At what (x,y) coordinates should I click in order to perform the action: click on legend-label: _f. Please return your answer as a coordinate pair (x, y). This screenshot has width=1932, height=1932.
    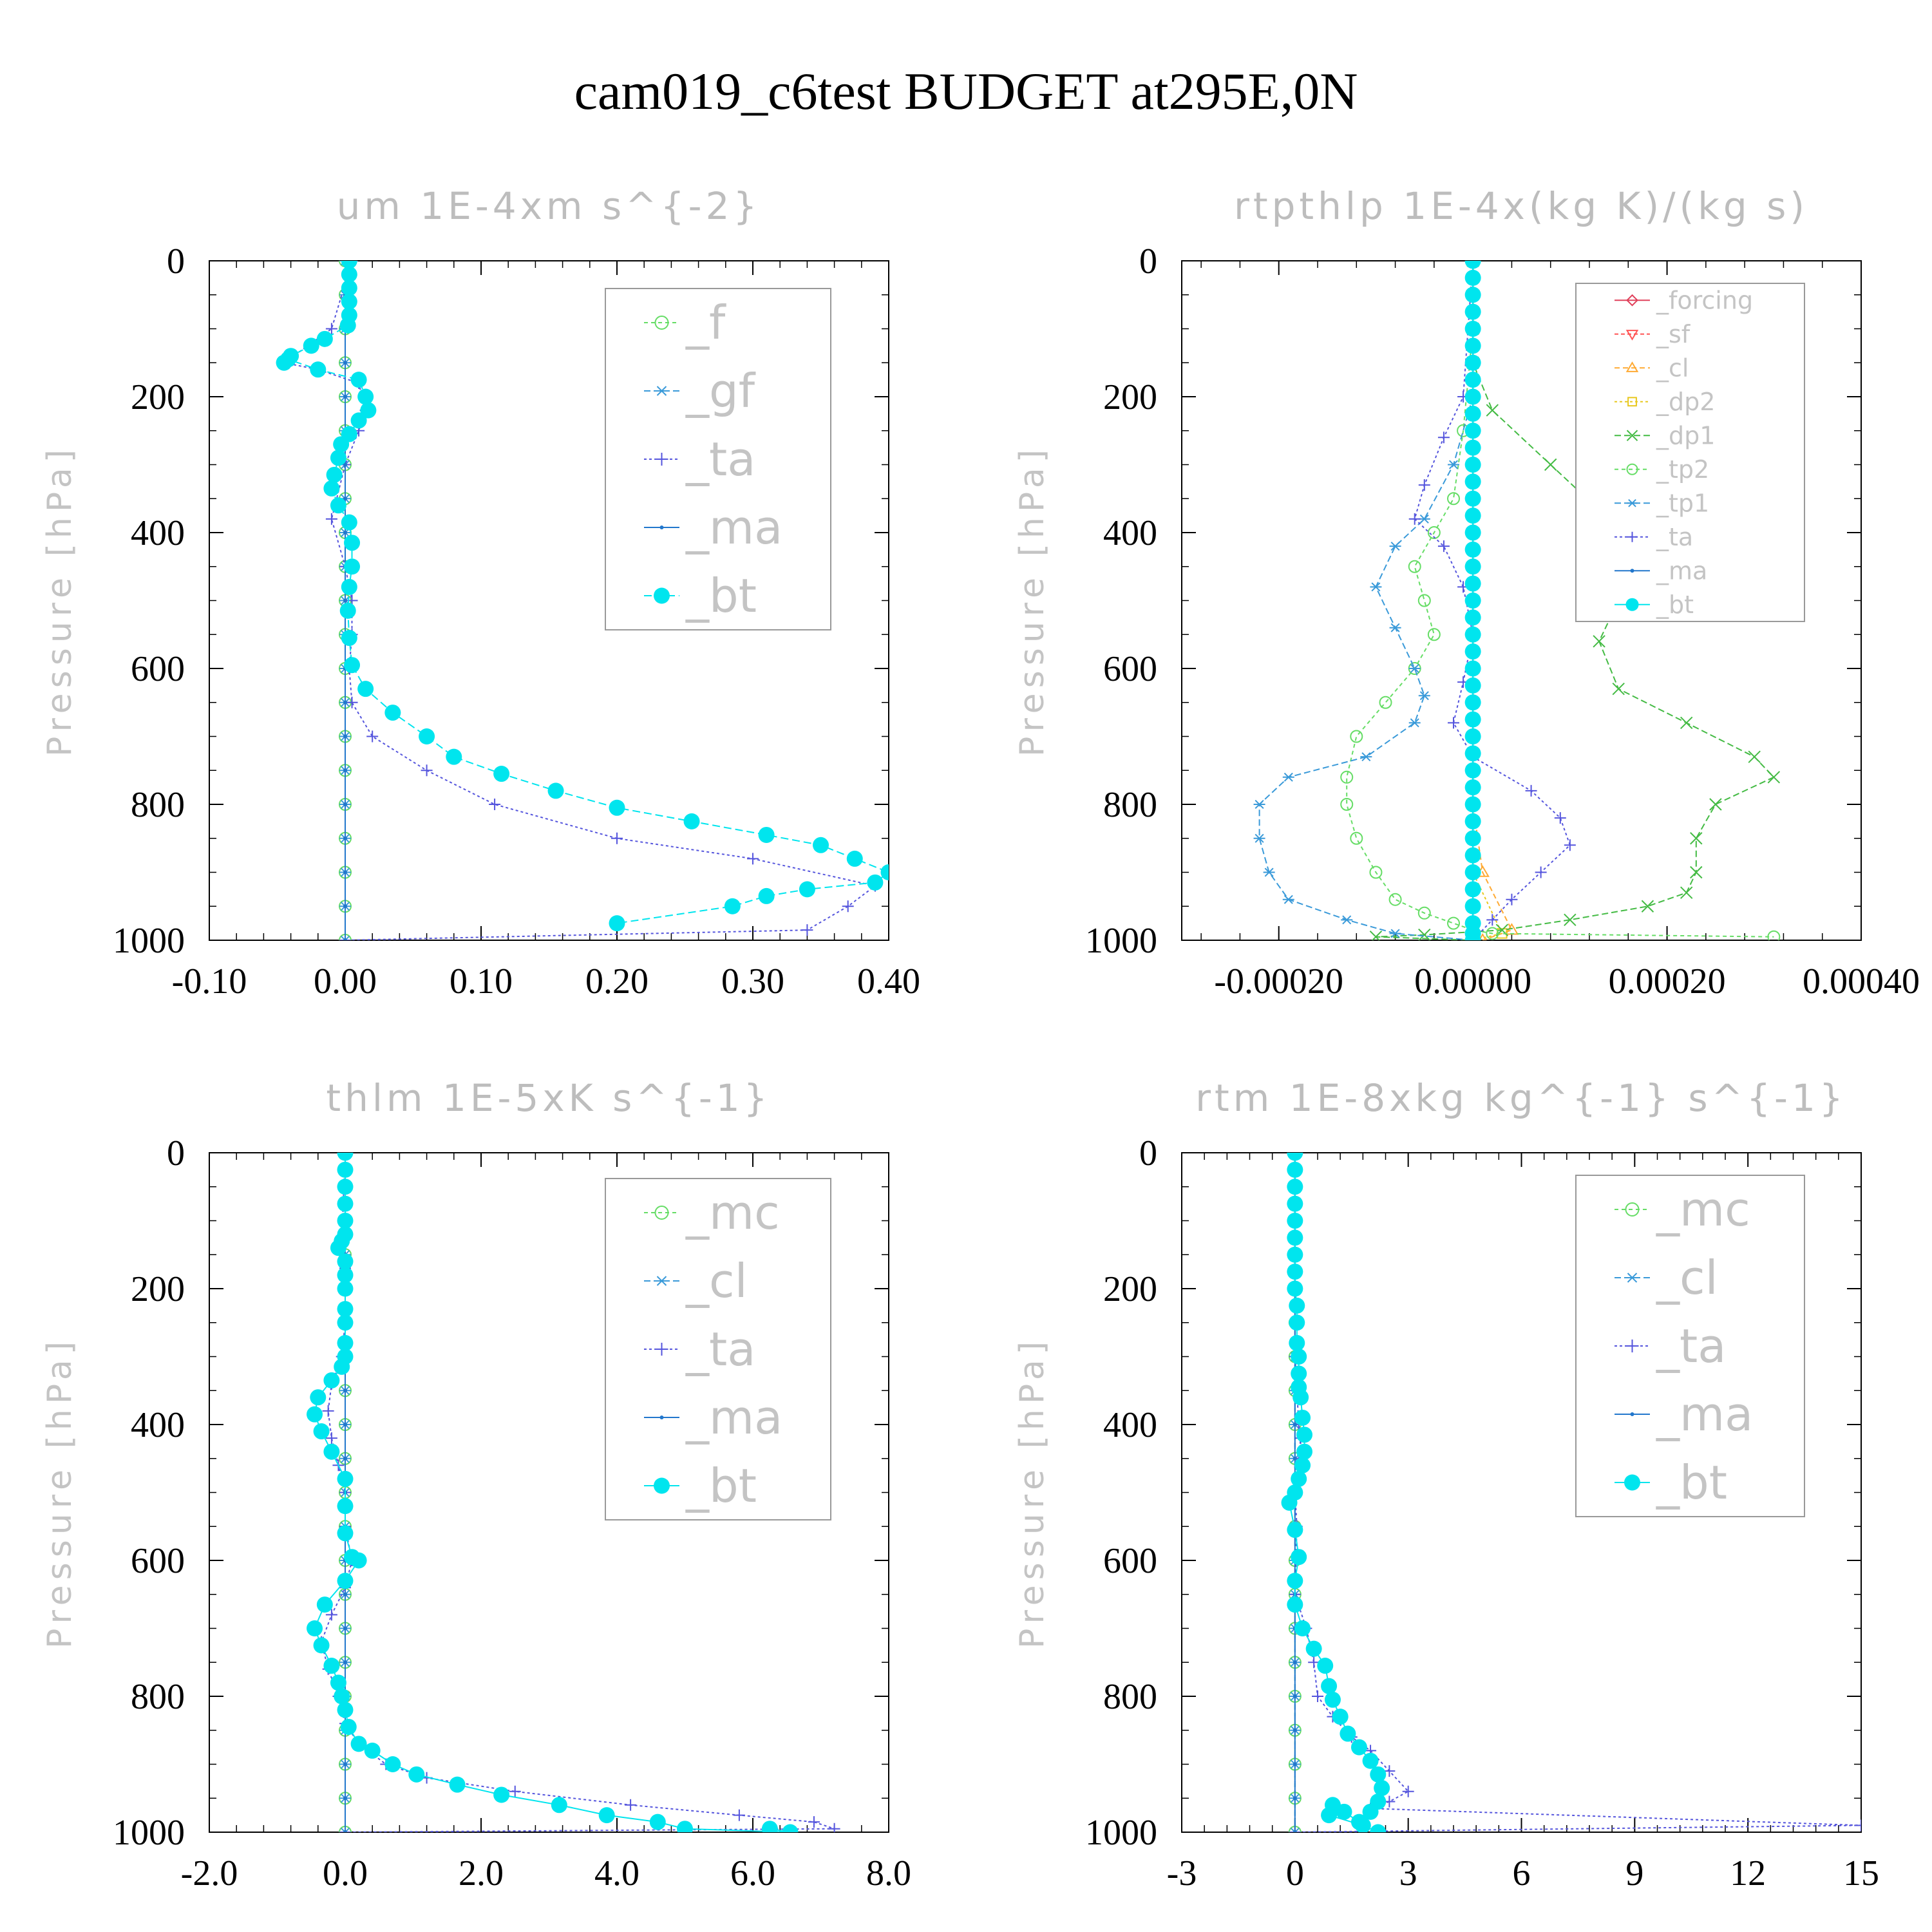
    Looking at the image, I should click on (706, 323).